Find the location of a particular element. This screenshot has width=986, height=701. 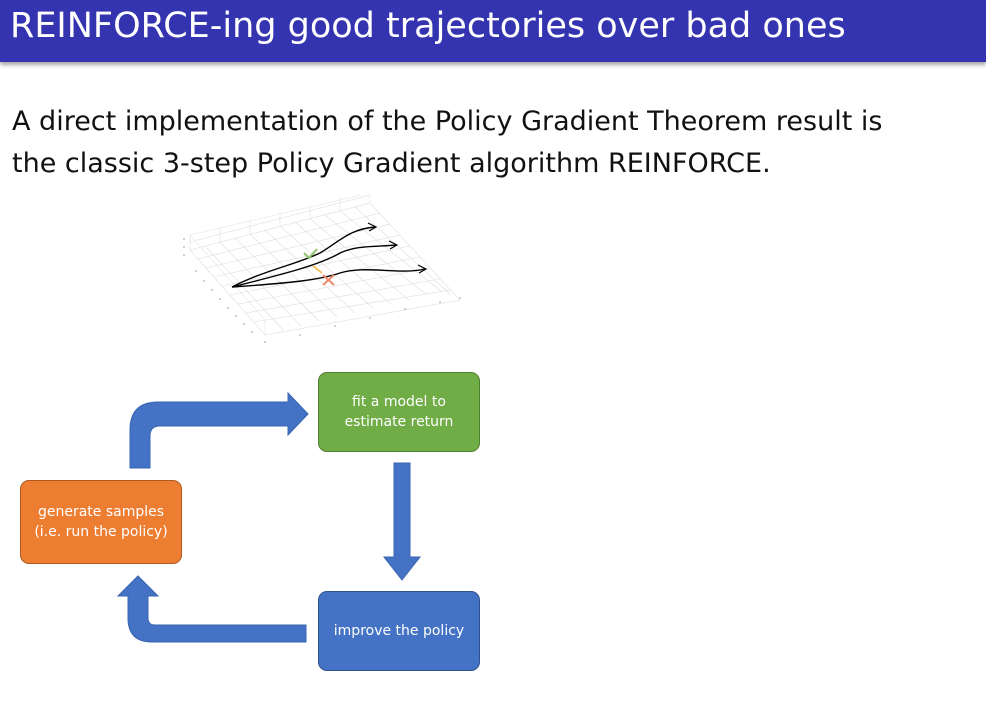

trajectory-top is located at coordinates (303, 257).